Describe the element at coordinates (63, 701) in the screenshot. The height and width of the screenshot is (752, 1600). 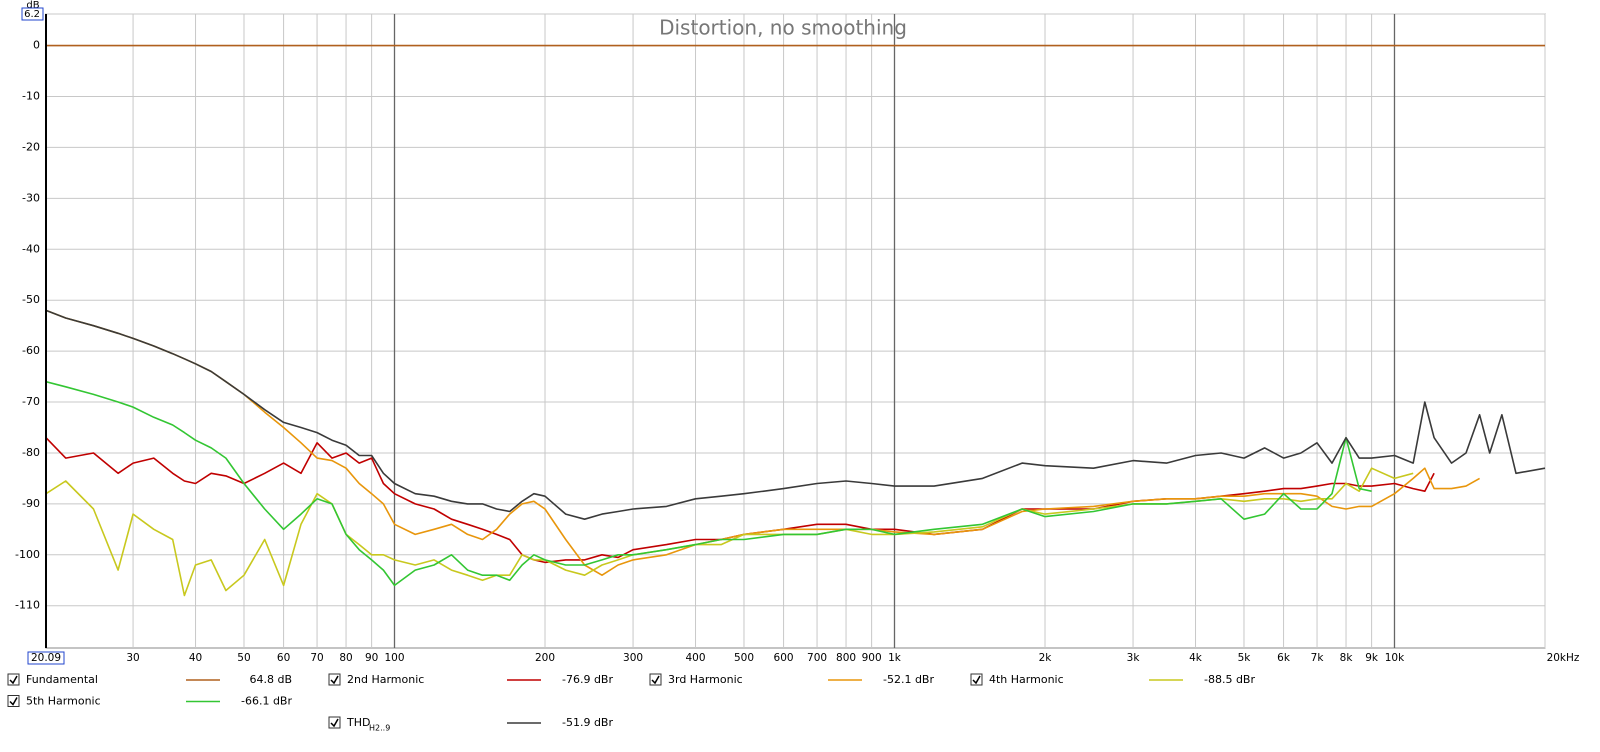
I see `legend-label: 5th Harmonic` at that location.